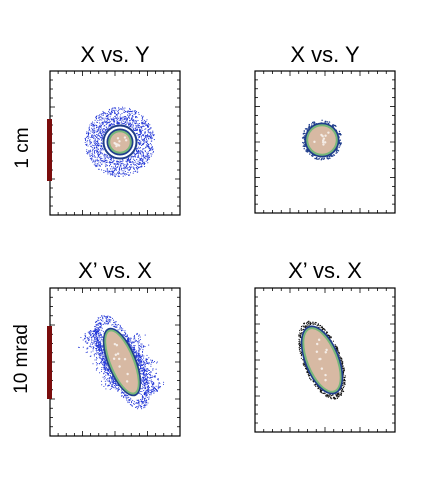 Image resolution: width=429 pixels, height=502 pixels. Describe the element at coordinates (49, 150) in the screenshot. I see `scale-bar-top` at that location.